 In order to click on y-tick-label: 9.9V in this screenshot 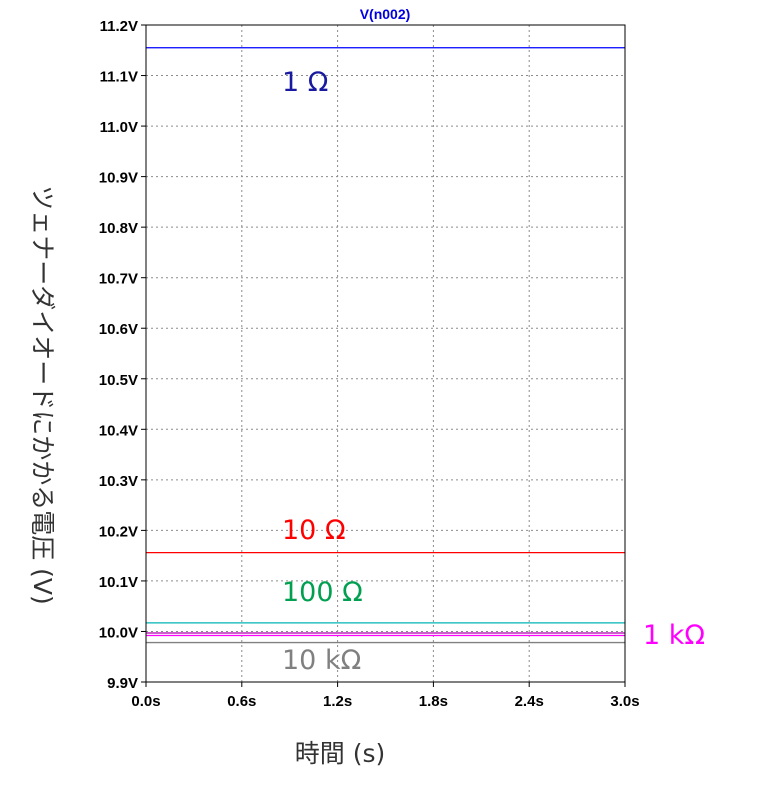, I will do `click(122, 683)`.